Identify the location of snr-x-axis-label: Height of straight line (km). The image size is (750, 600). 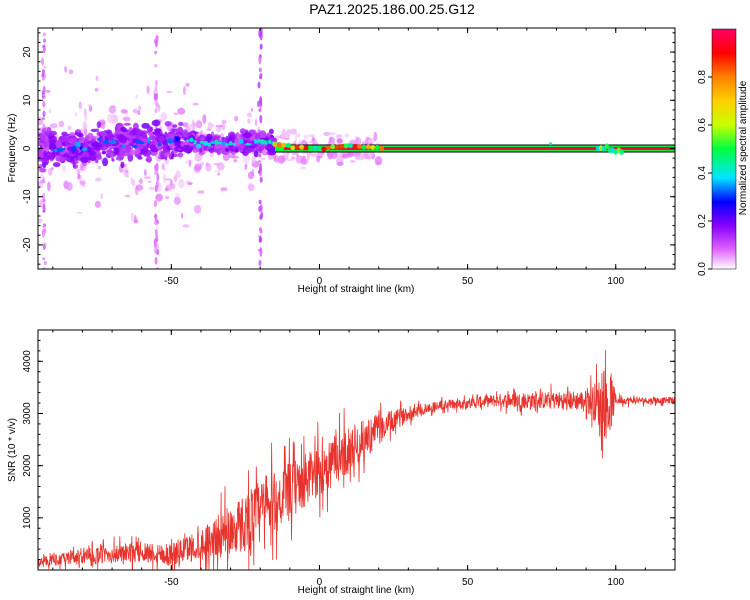
(356, 590).